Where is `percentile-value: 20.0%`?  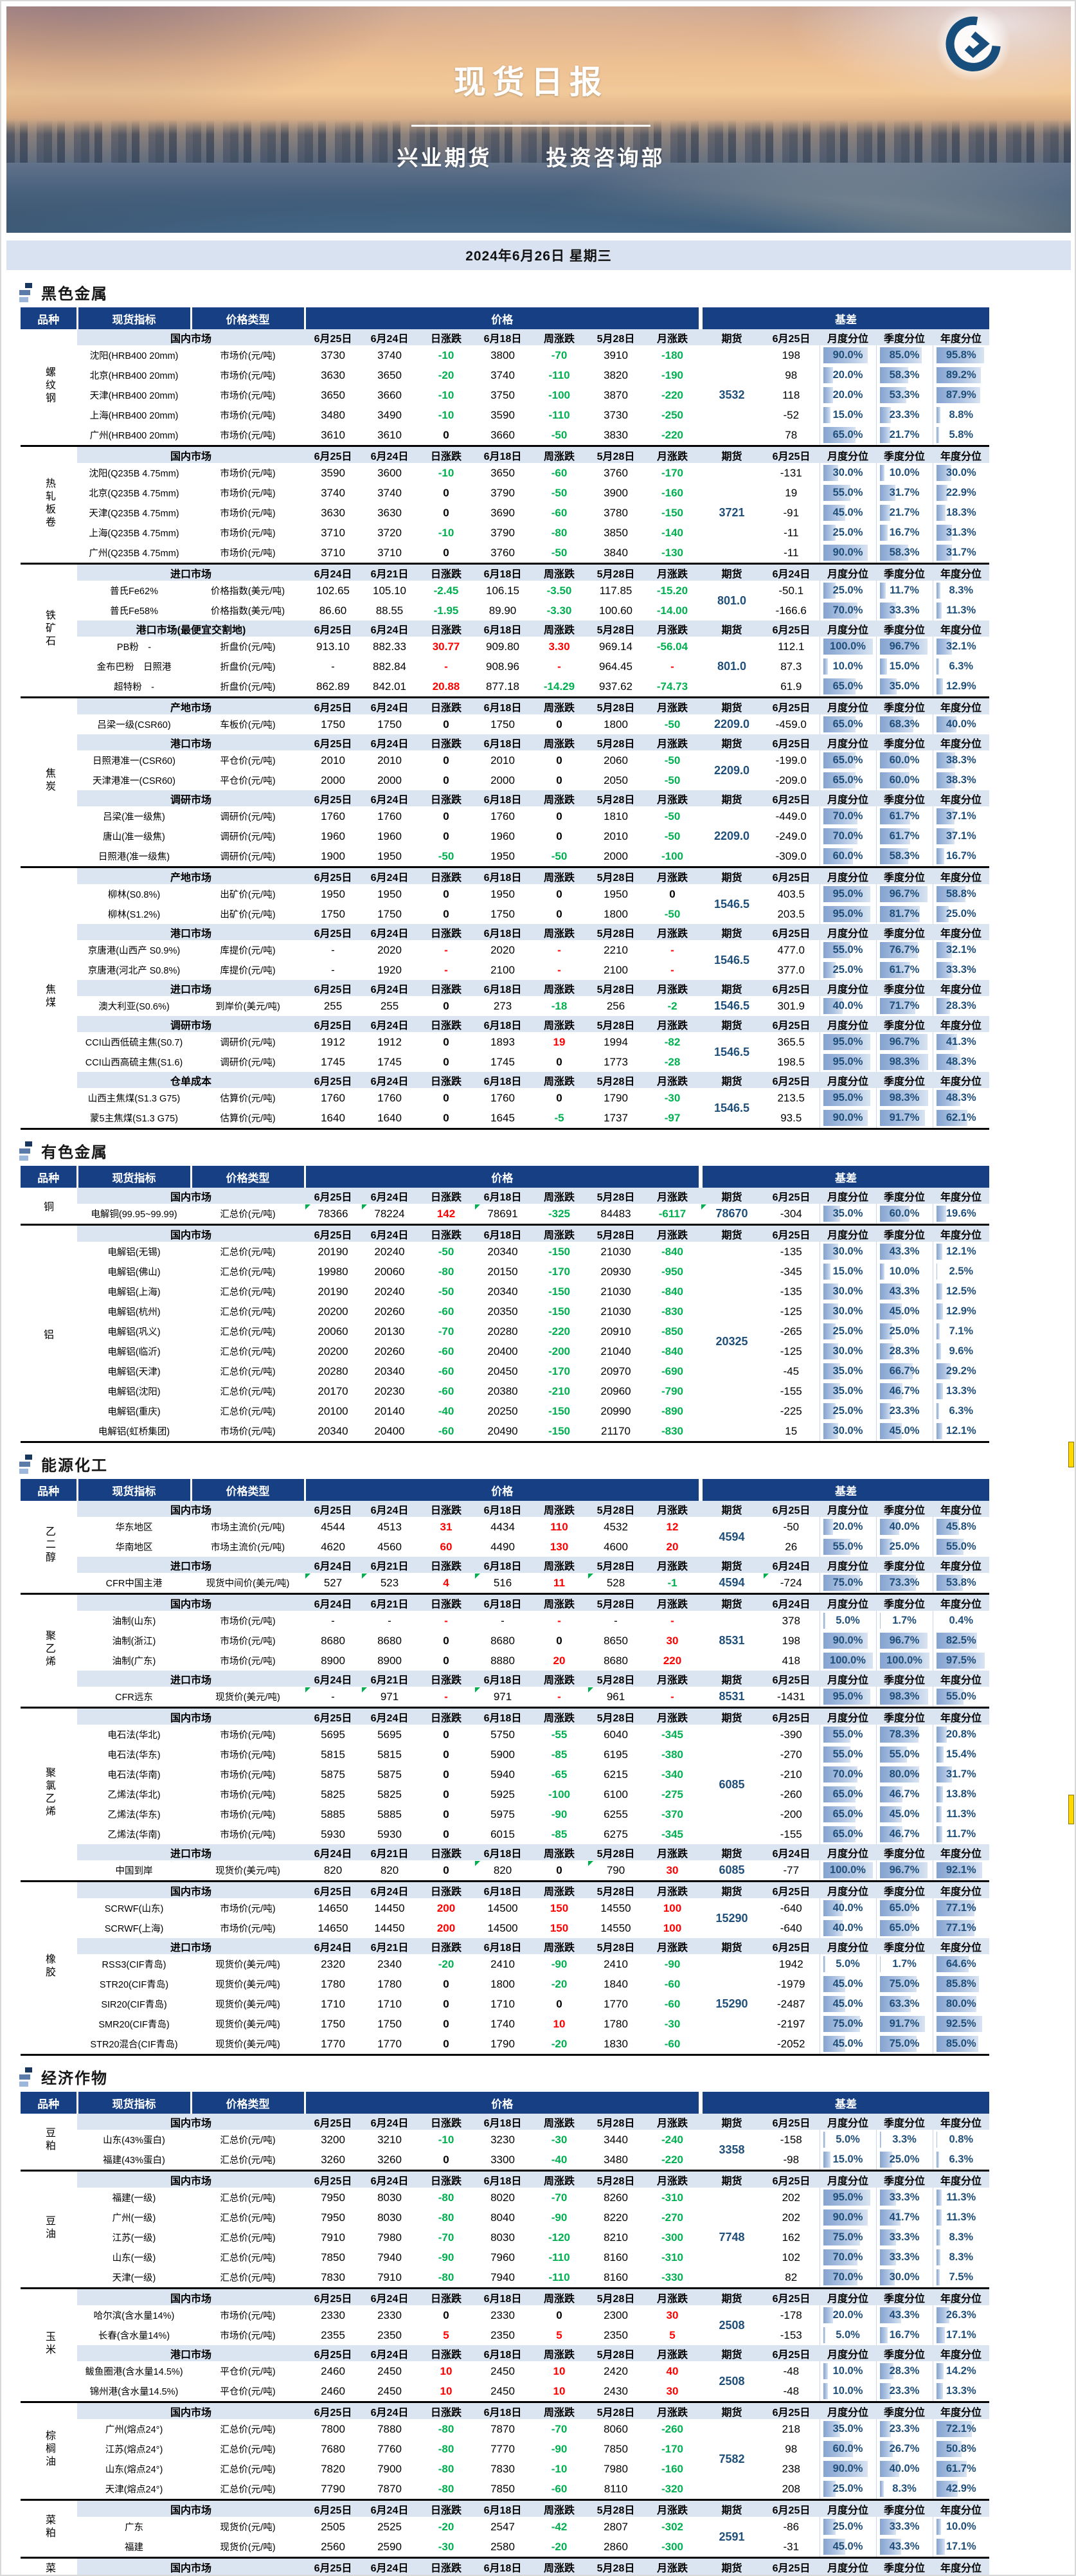
percentile-value: 20.0% is located at coordinates (848, 2315).